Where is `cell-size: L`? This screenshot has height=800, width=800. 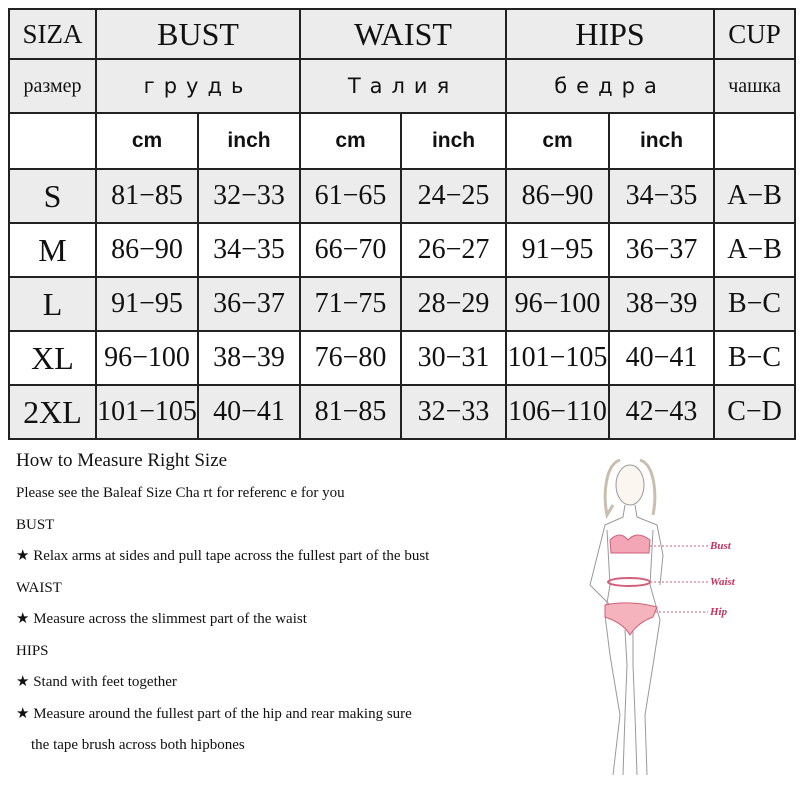
cell-size: L is located at coordinates (52, 304).